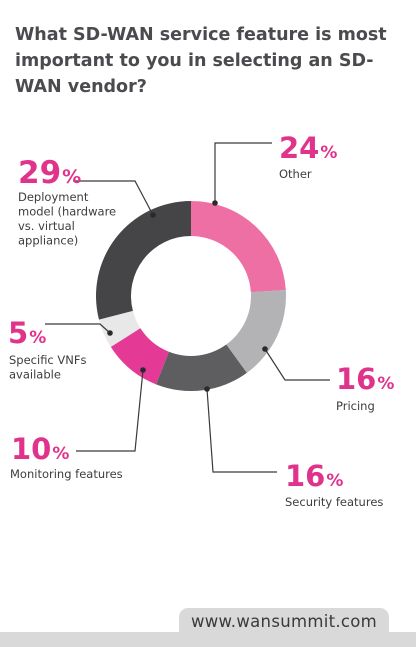 The height and width of the screenshot is (647, 416). Describe the element at coordinates (113, 198) in the screenshot. I see `leader-line-deployment-model-hardware-vs-virtual-appliance` at that location.